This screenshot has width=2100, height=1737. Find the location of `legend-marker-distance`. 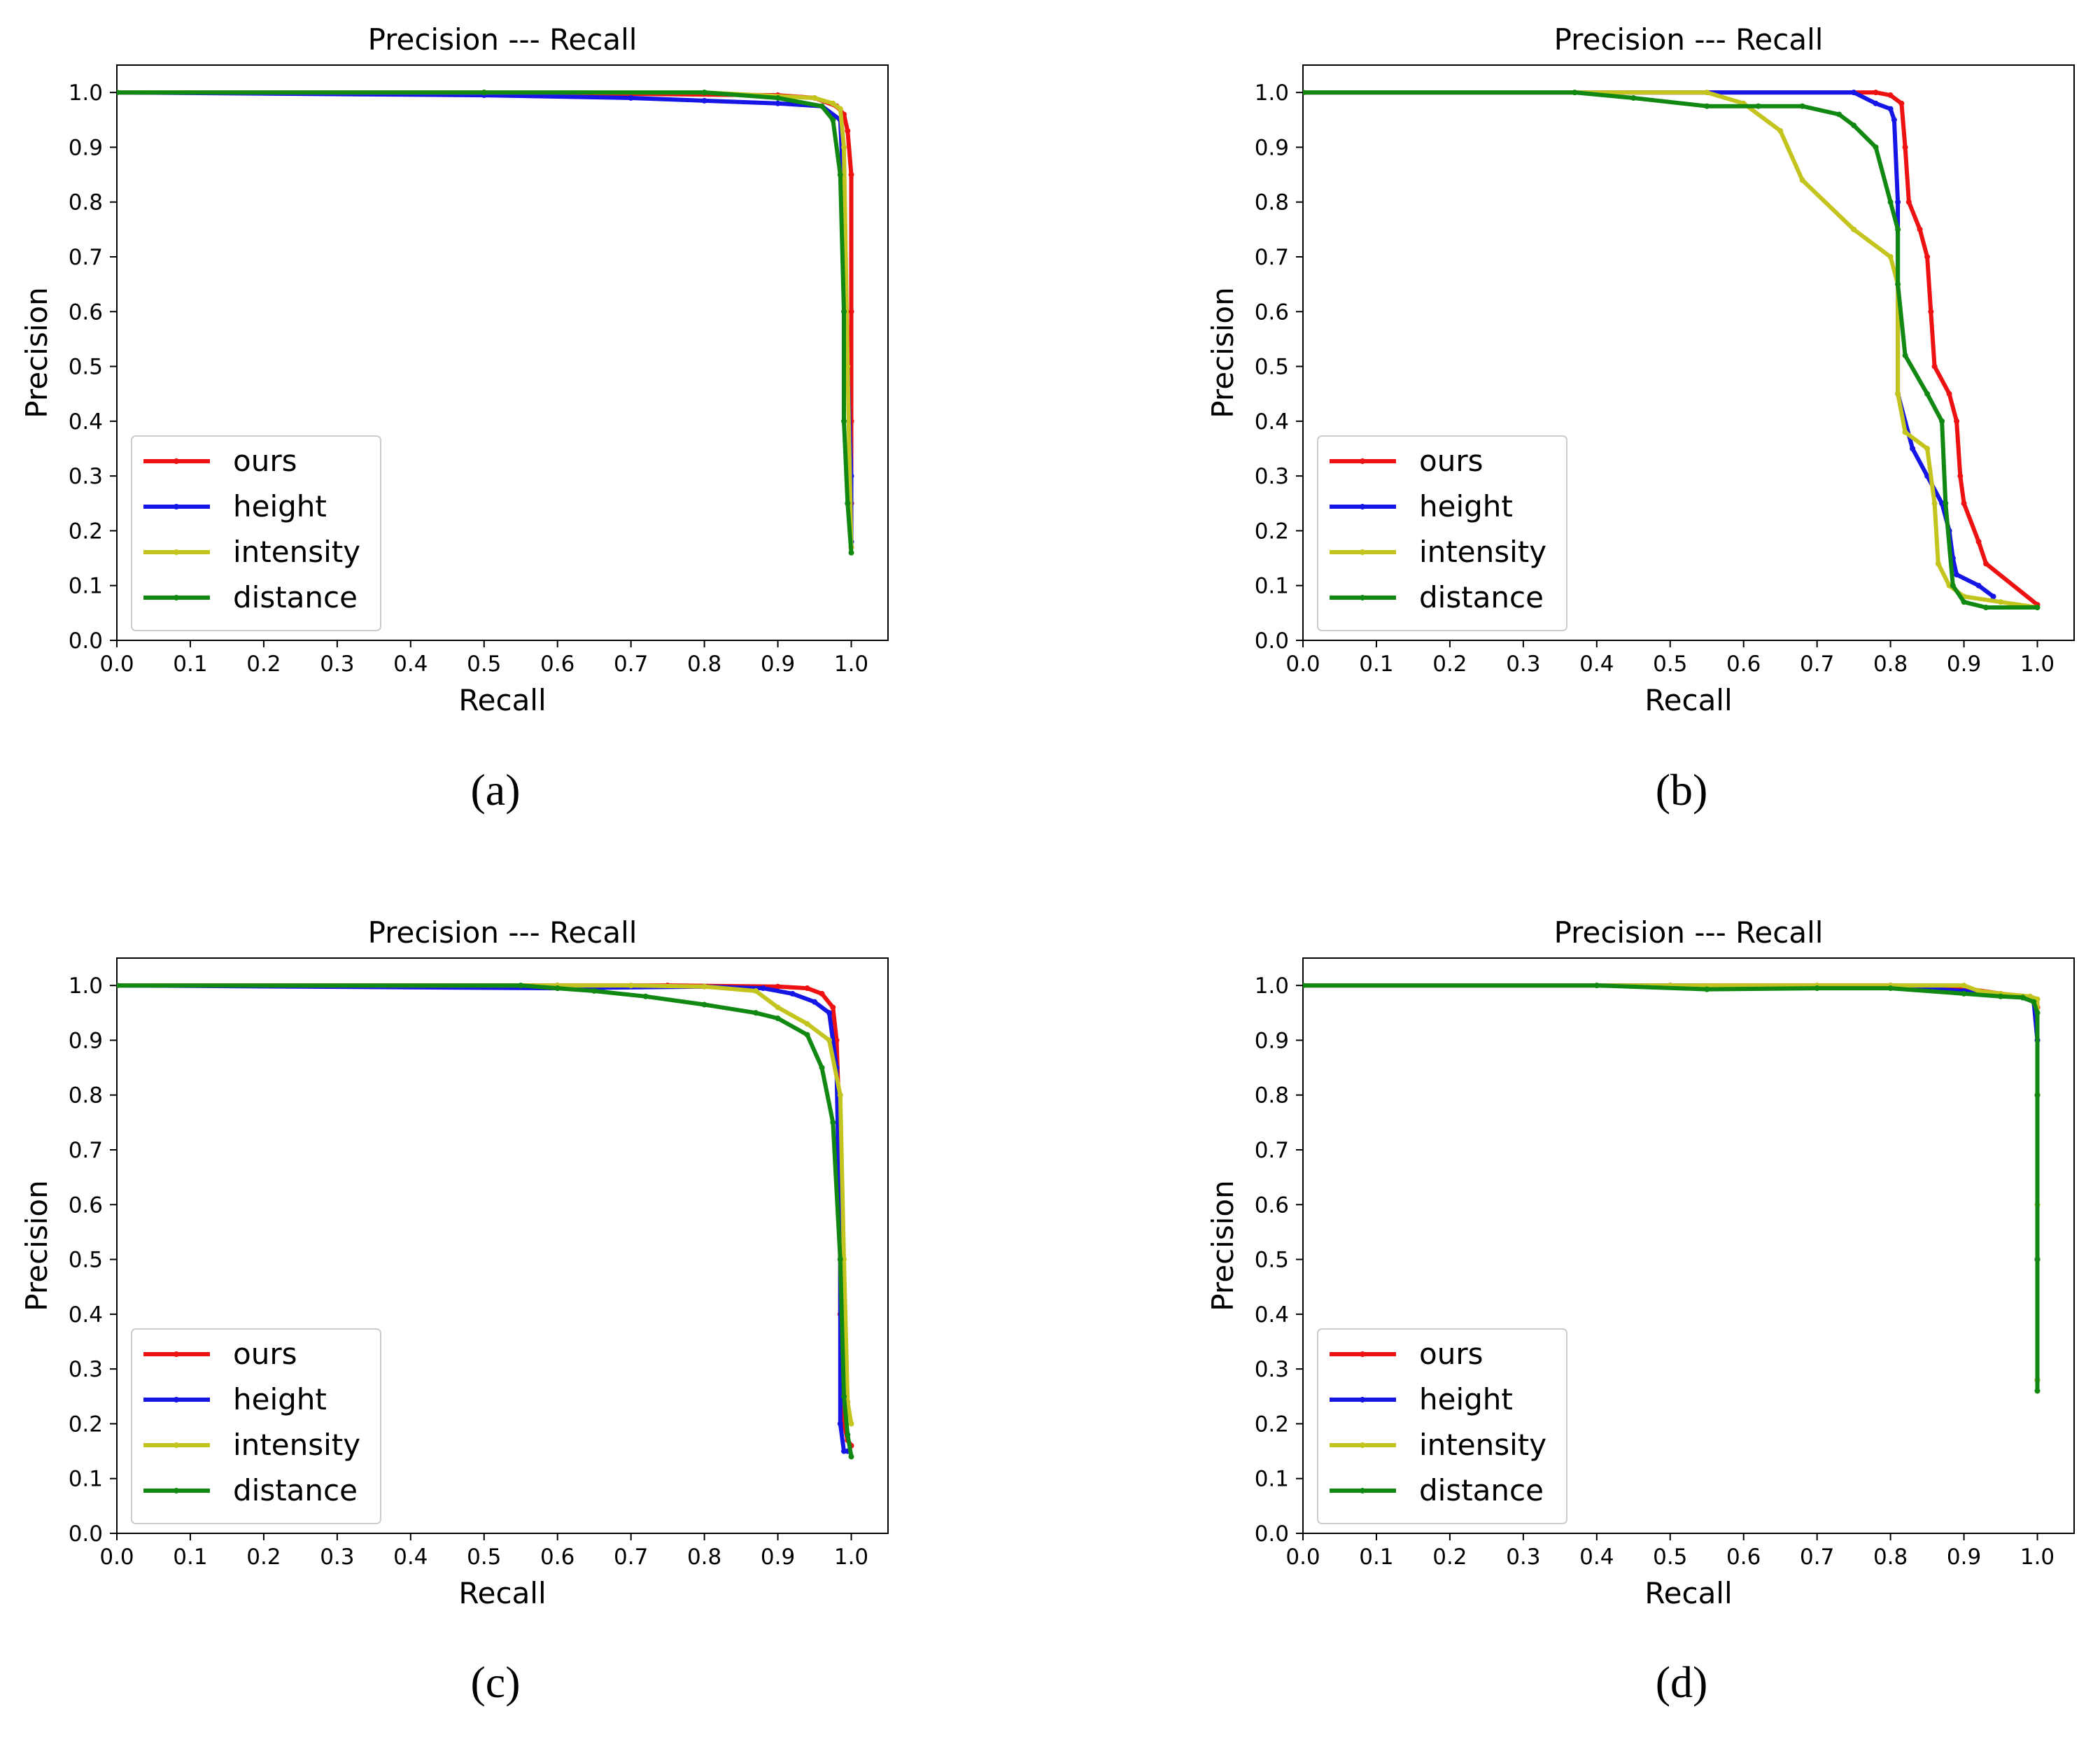

legend-marker-distance is located at coordinates (176, 597).